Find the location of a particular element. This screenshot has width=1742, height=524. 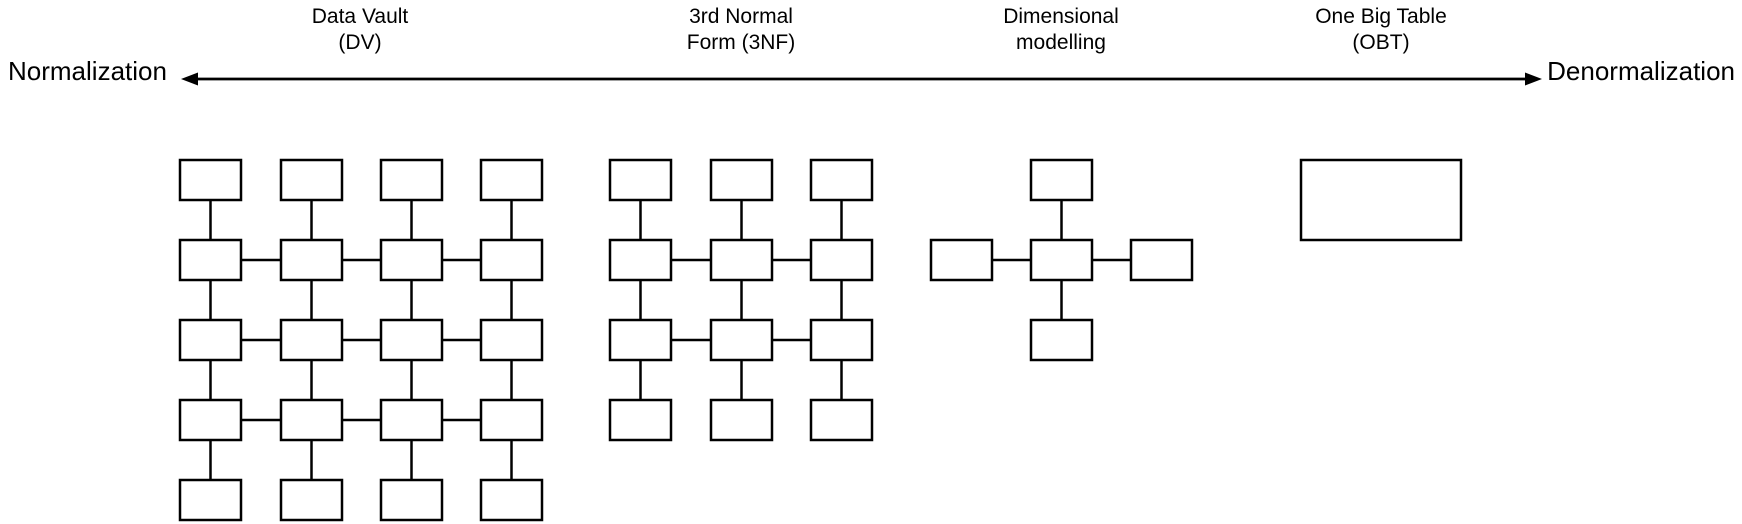

label-data-vault: Data Vault (DV) is located at coordinates (360, 30).